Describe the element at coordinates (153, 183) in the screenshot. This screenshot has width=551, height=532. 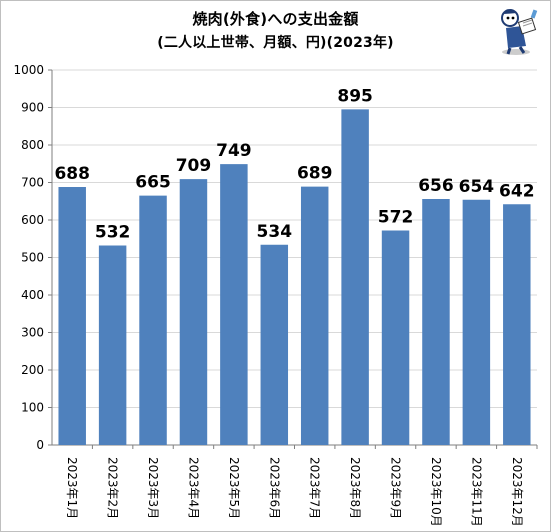
I see `data-label: 665` at that location.